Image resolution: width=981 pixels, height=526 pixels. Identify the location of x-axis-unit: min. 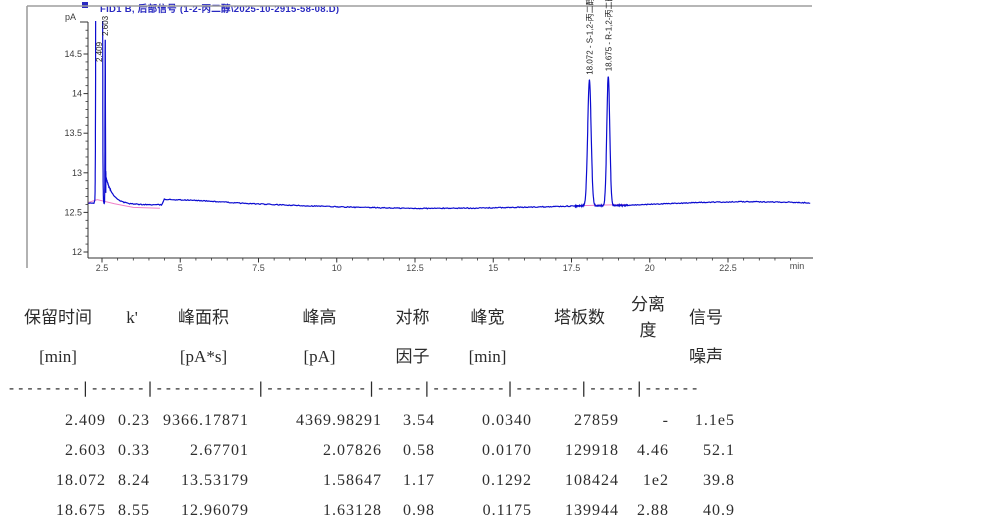
(797, 266).